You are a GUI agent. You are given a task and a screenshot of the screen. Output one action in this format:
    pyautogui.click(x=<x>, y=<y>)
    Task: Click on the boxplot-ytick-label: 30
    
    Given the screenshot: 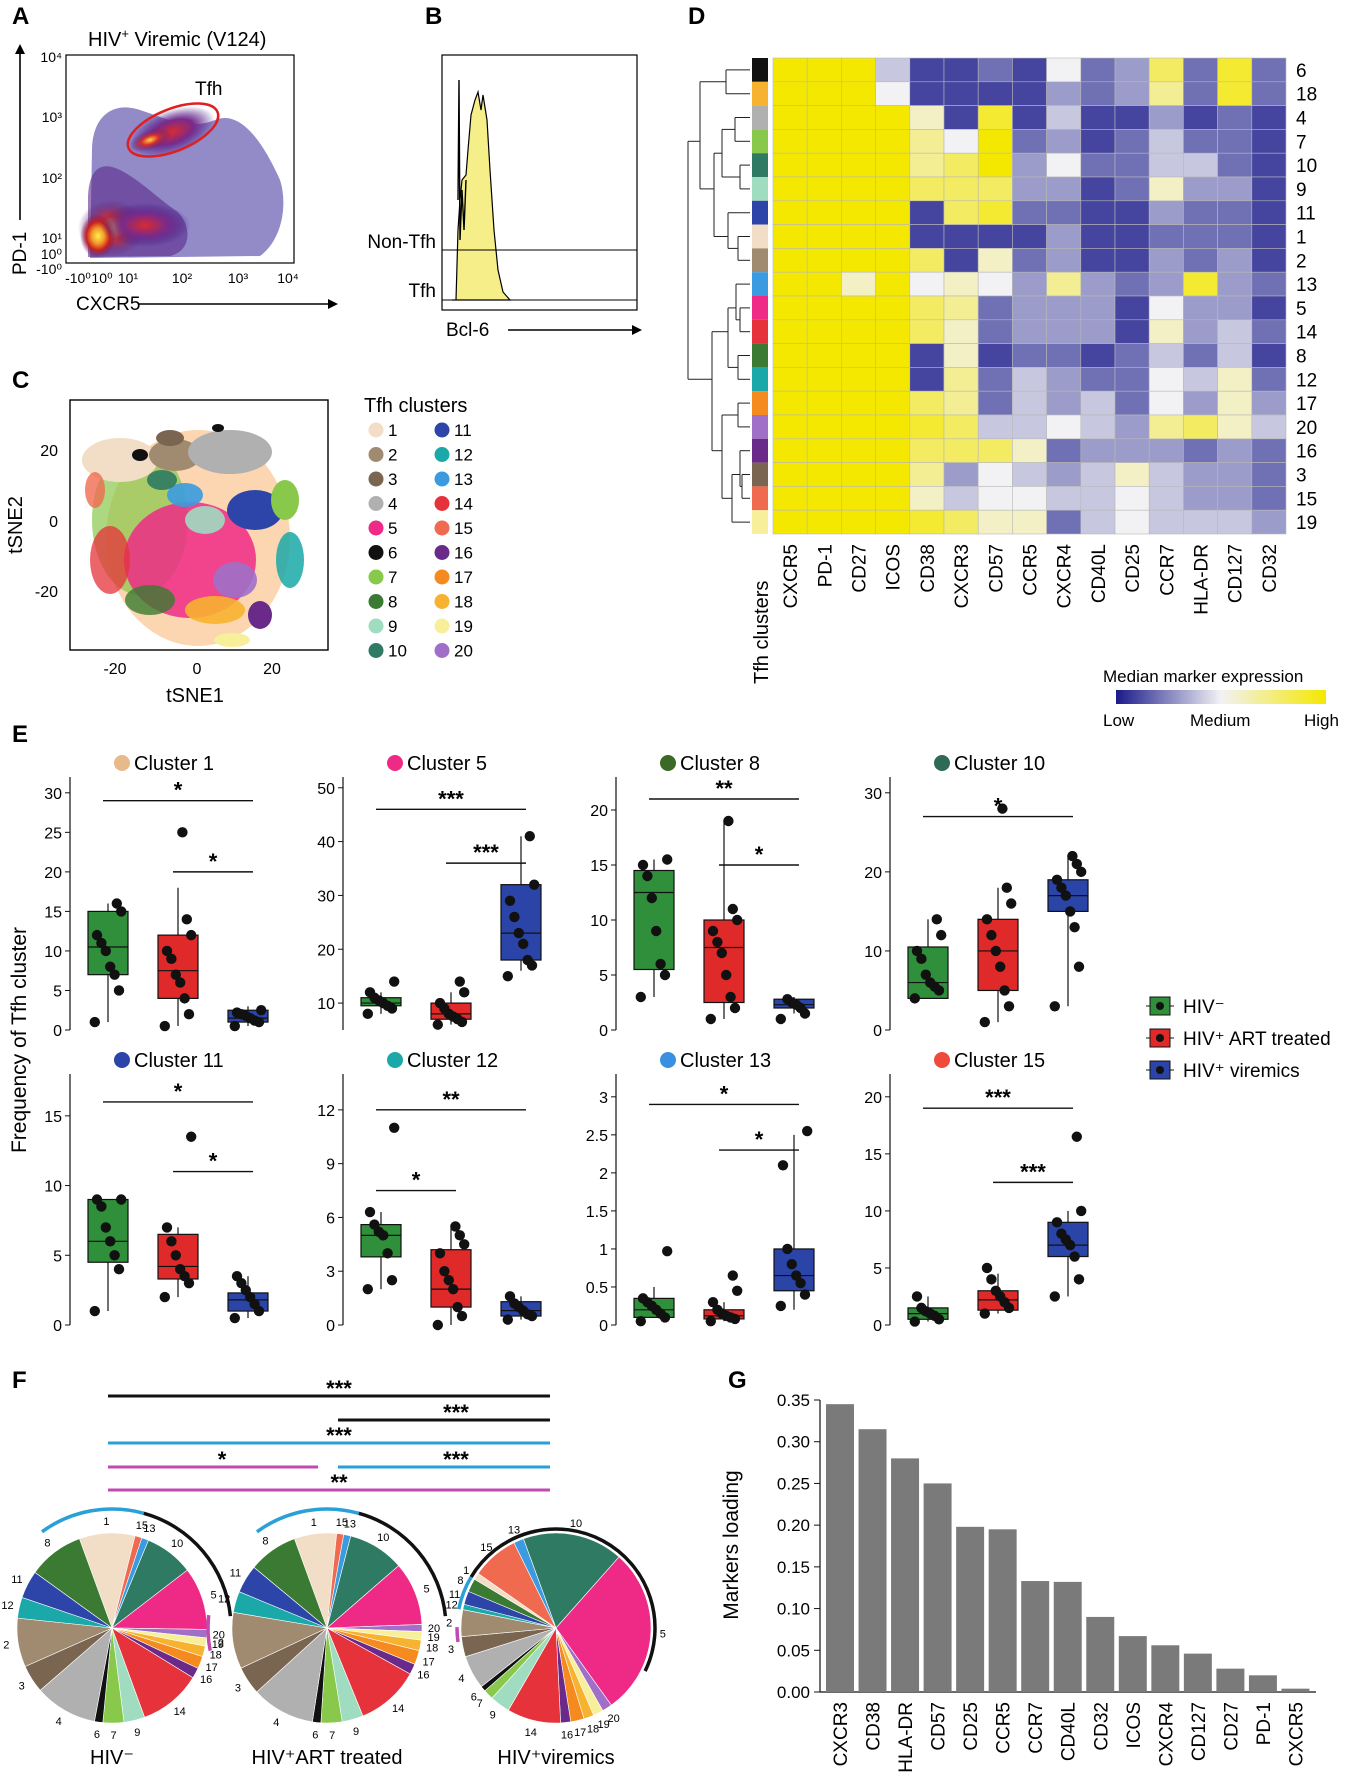 What is the action you would take?
    pyautogui.click(x=326, y=896)
    